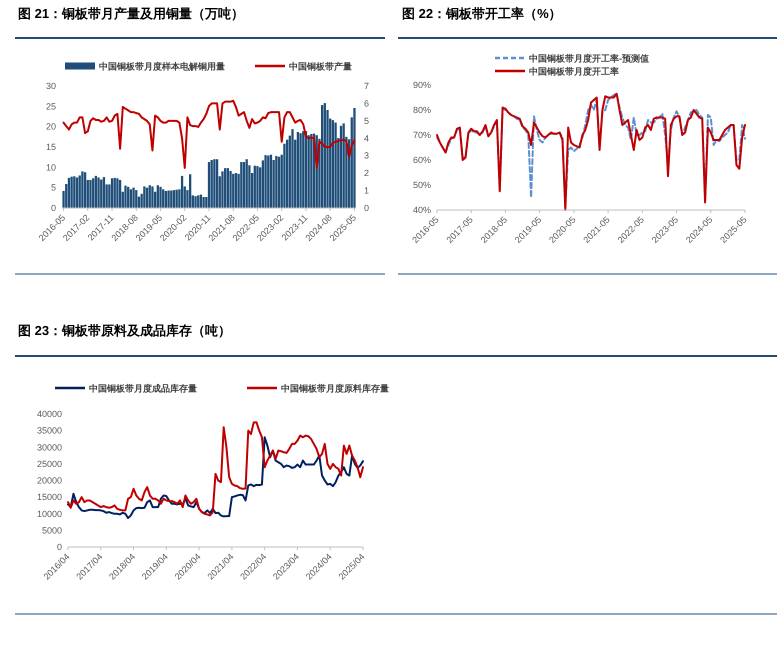 Image resolution: width=782 pixels, height=669 pixels. I want to click on y-tick-label: 20, so click(51, 127).